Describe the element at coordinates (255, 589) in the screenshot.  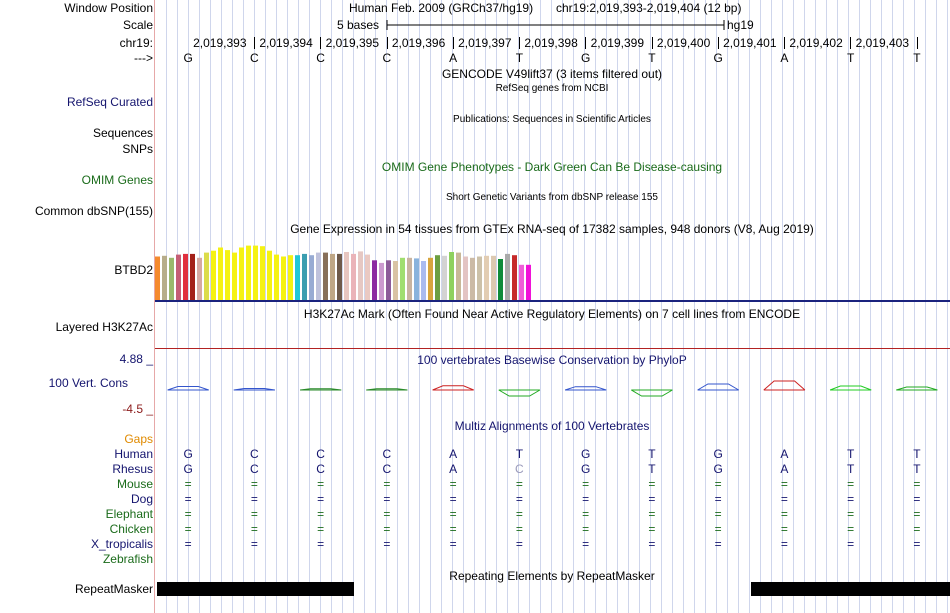
I see `repeat-element-left` at that location.